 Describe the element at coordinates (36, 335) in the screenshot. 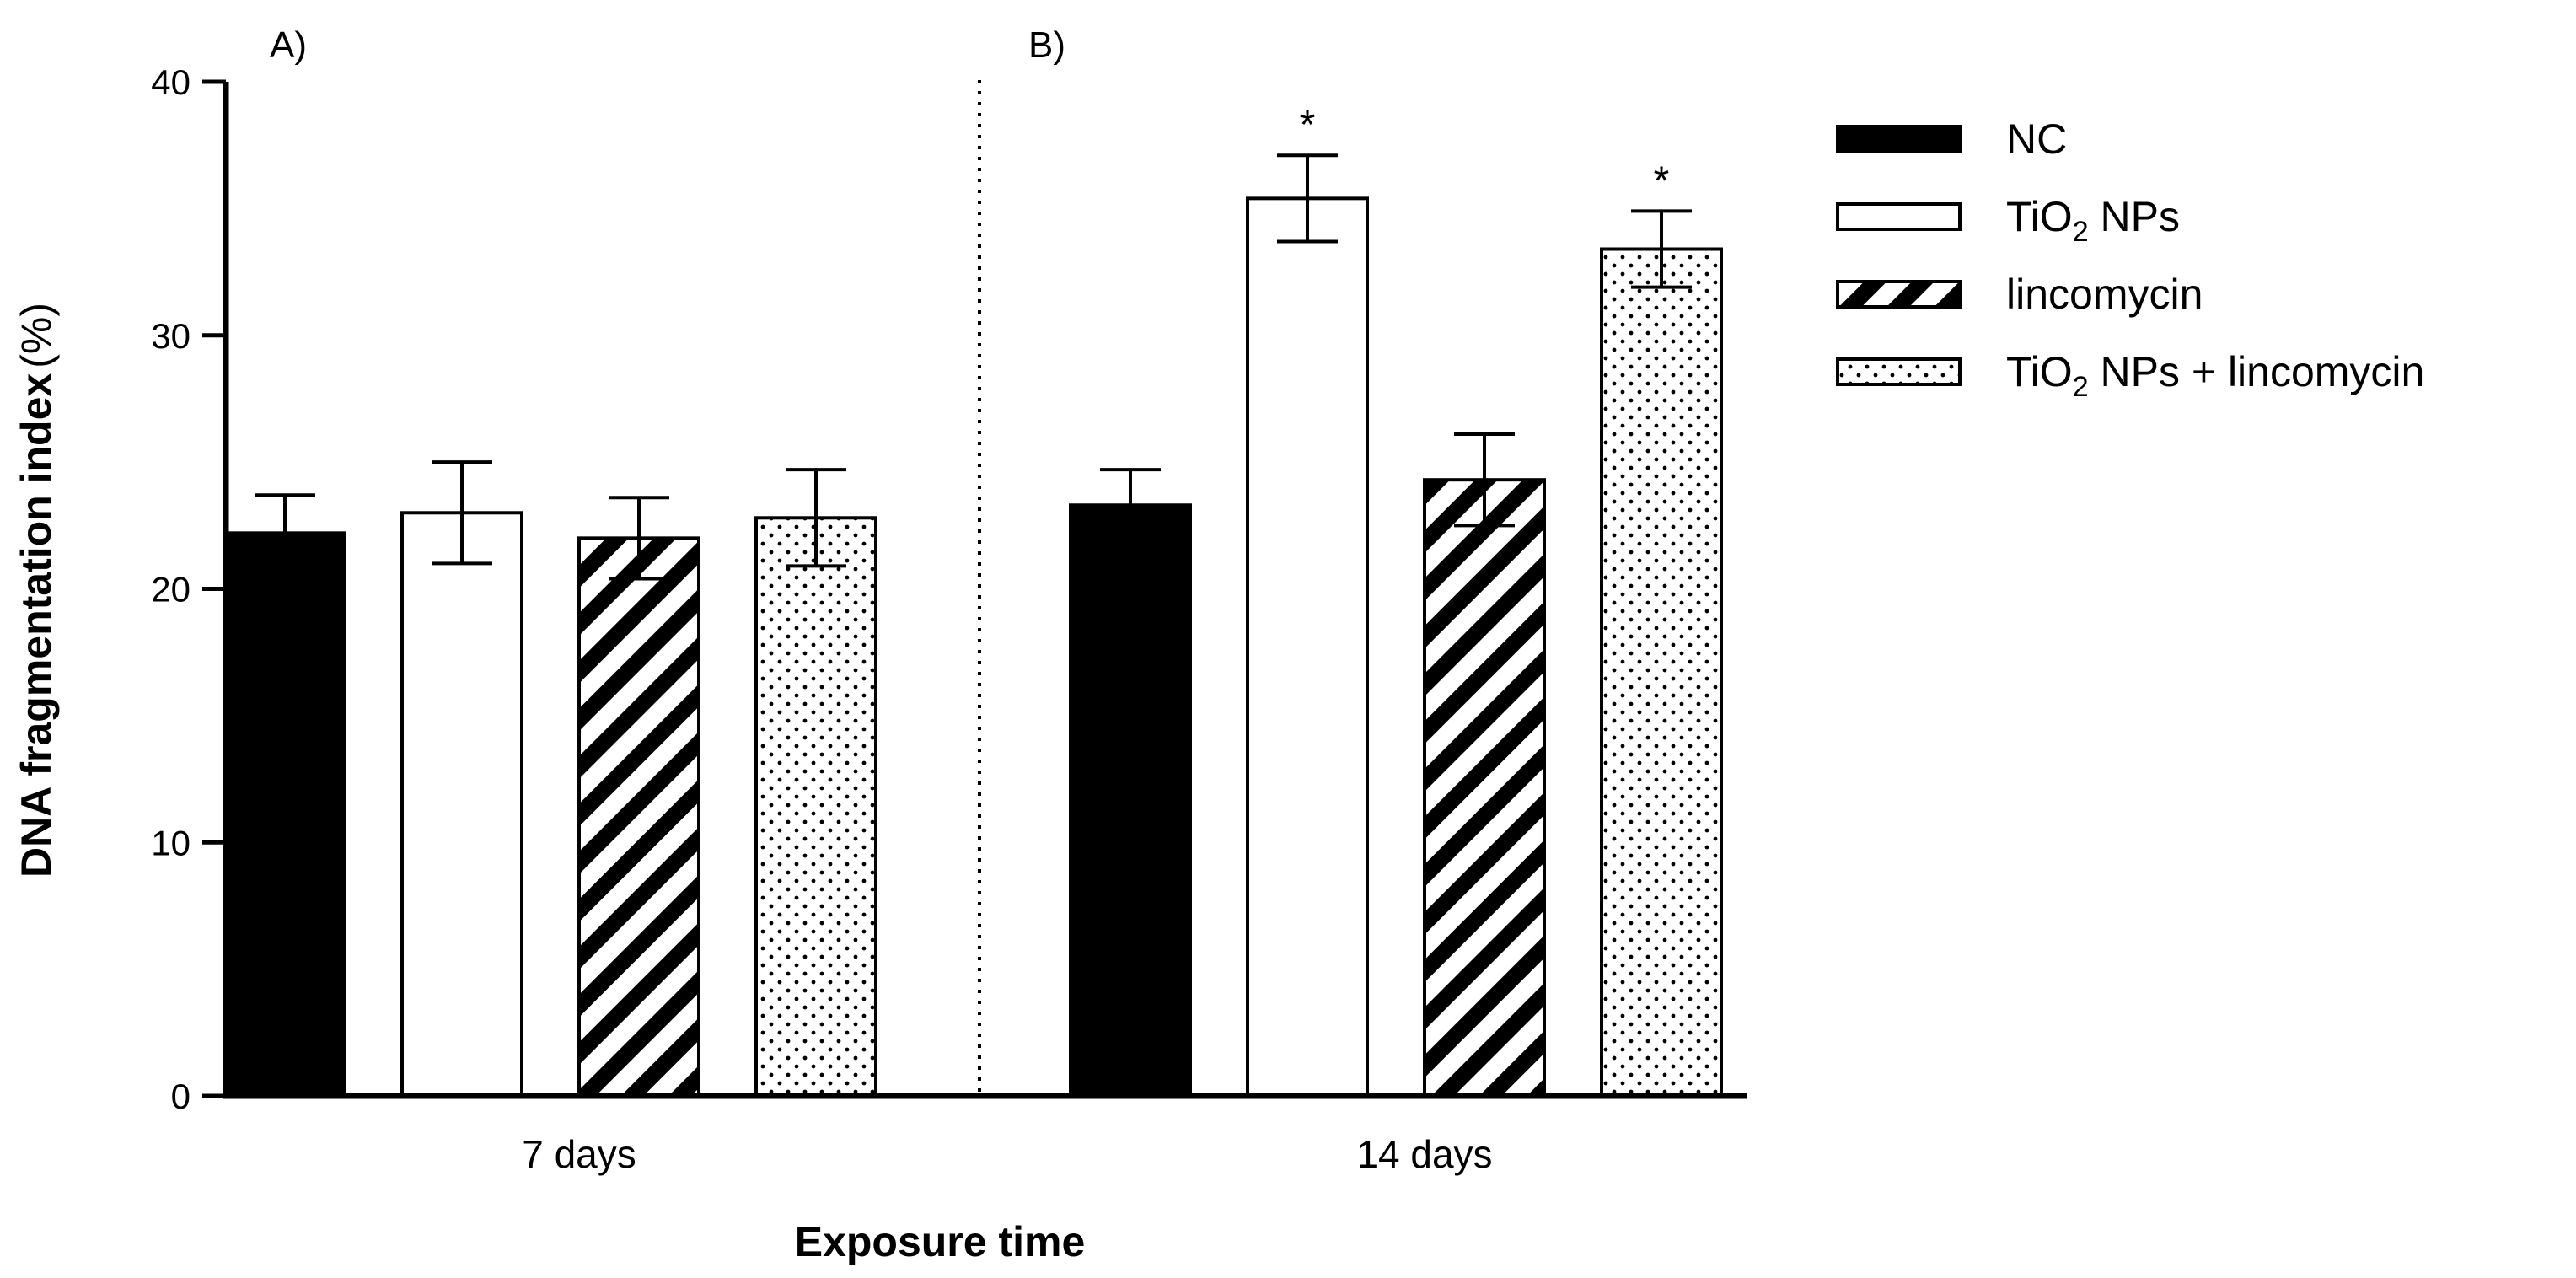

I see `y-axis-title-unit: (%)` at that location.